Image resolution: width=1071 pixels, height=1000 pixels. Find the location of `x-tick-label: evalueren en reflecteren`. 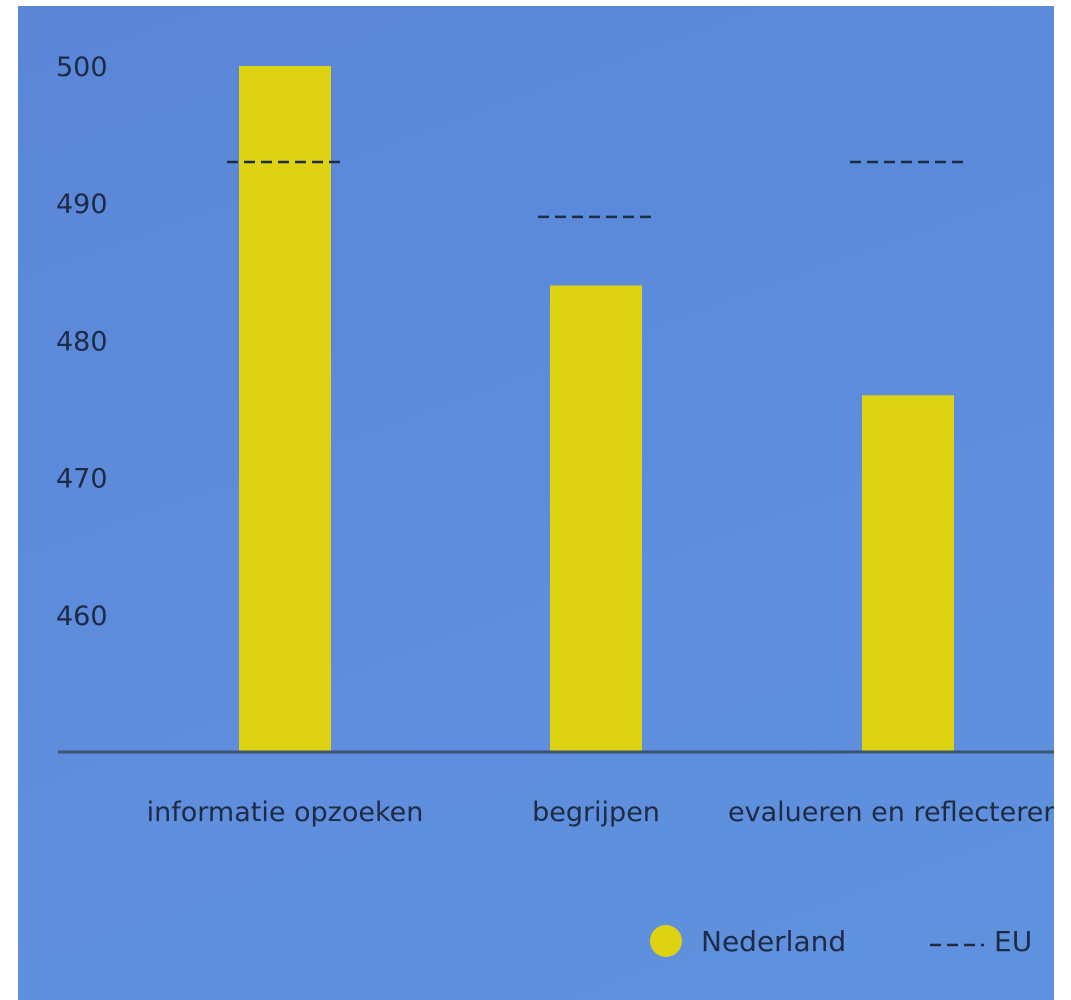

x-tick-label: evalueren en reflecteren is located at coordinates (891, 812).